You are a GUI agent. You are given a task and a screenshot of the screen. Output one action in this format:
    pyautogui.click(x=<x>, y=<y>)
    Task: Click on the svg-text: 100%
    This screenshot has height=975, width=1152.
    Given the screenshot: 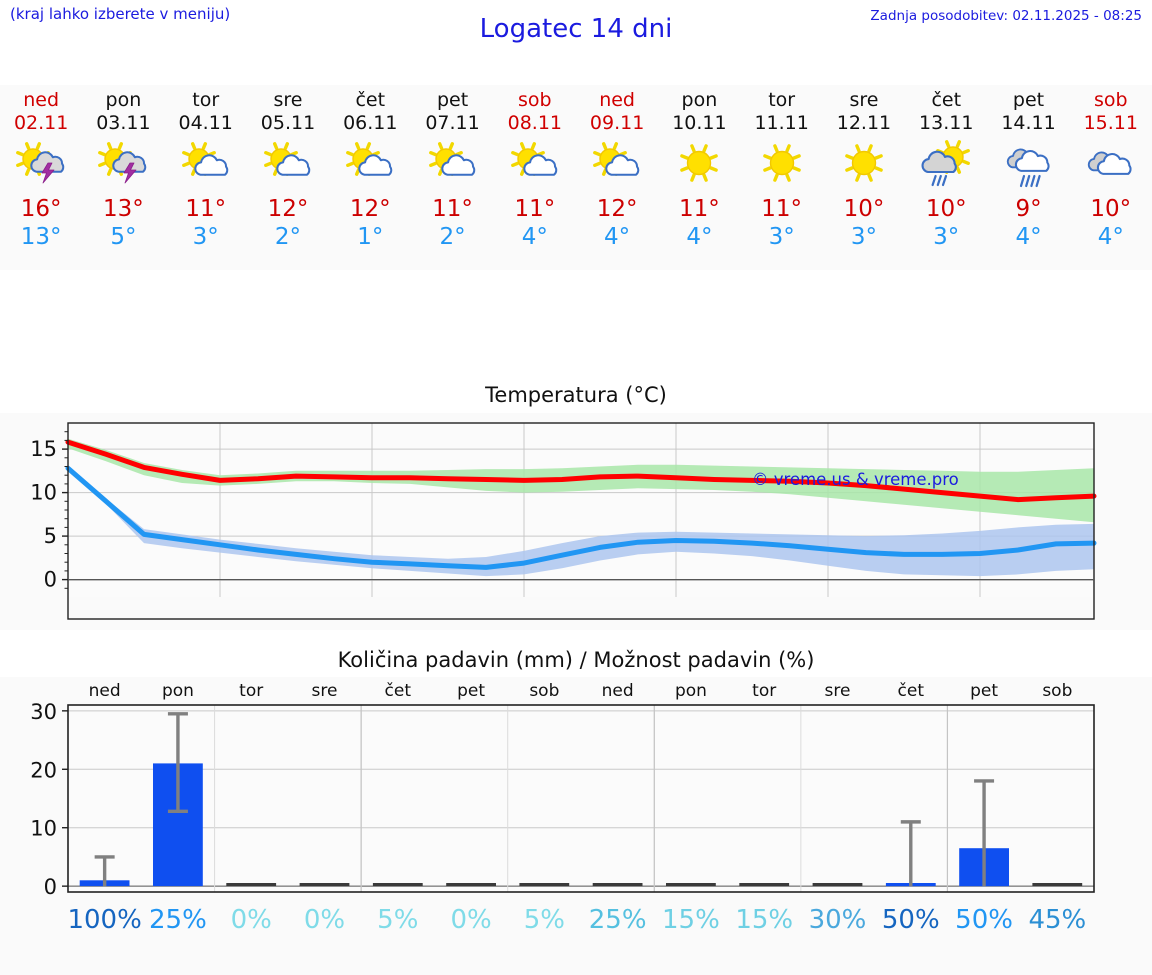 What is the action you would take?
    pyautogui.click(x=104, y=920)
    